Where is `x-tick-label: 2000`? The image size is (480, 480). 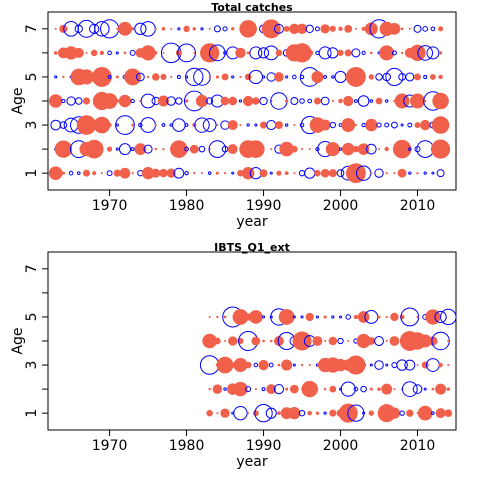
x-tick-label: 2000 is located at coordinates (341, 206).